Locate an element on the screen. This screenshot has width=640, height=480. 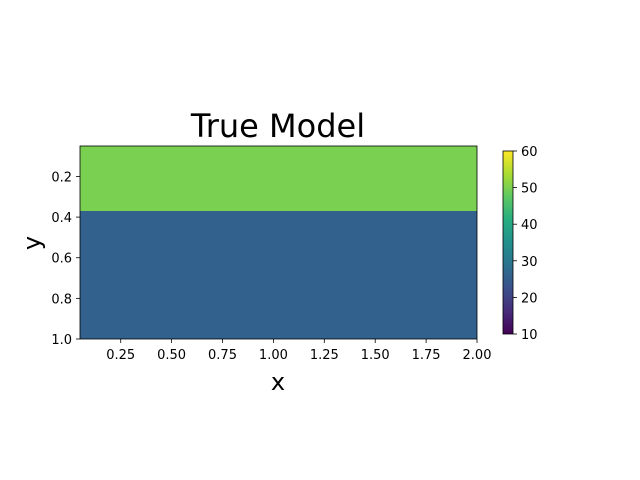
y-tick-label: 0.6 is located at coordinates (61, 259).